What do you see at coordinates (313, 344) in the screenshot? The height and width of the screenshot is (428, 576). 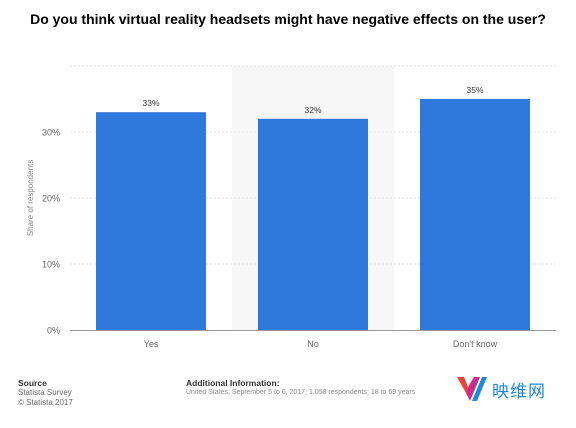 I see `x-tick-label: No` at bounding box center [313, 344].